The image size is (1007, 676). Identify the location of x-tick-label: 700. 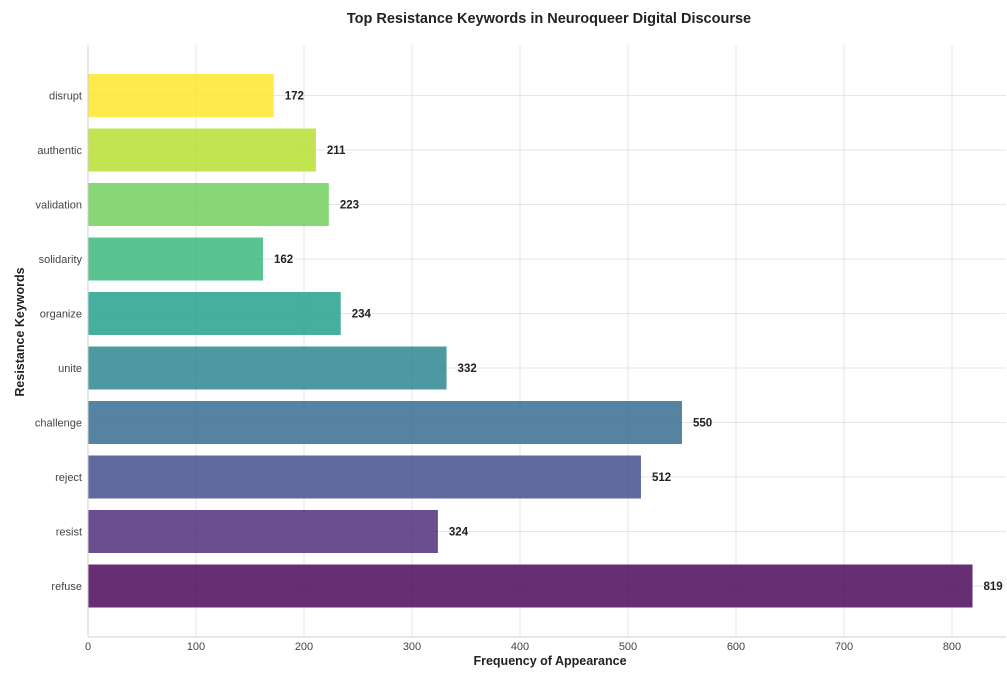
(844, 647).